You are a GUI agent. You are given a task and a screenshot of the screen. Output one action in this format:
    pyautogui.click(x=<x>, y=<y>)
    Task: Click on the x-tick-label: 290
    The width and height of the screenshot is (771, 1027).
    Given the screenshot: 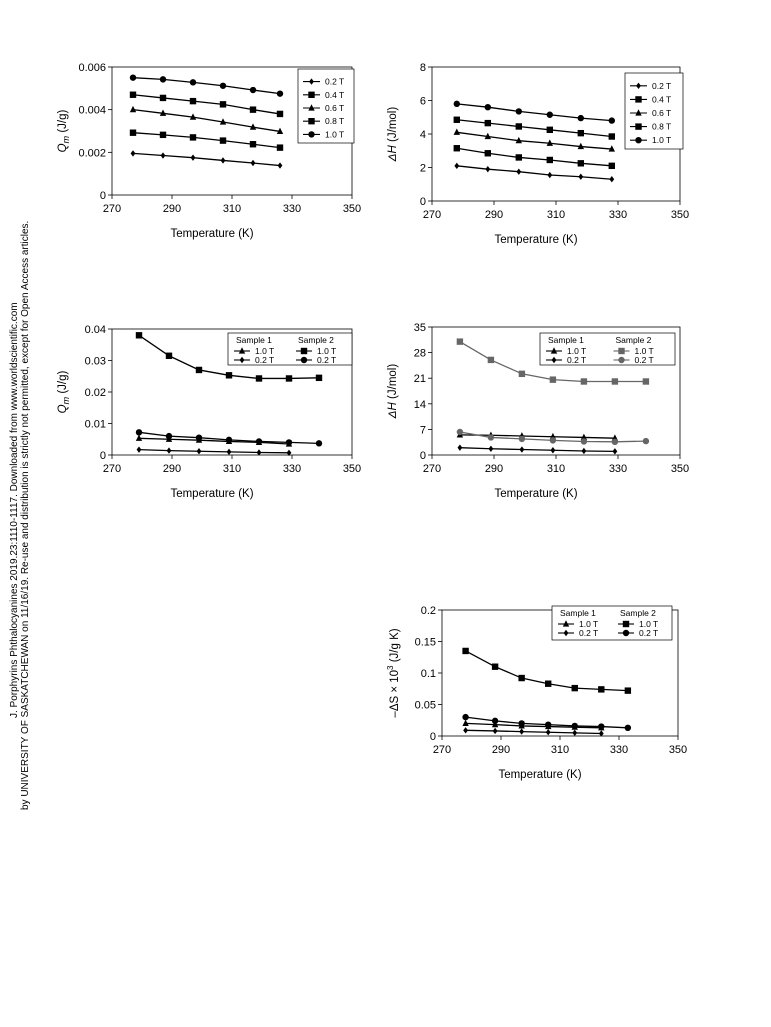 What is the action you would take?
    pyautogui.click(x=501, y=750)
    